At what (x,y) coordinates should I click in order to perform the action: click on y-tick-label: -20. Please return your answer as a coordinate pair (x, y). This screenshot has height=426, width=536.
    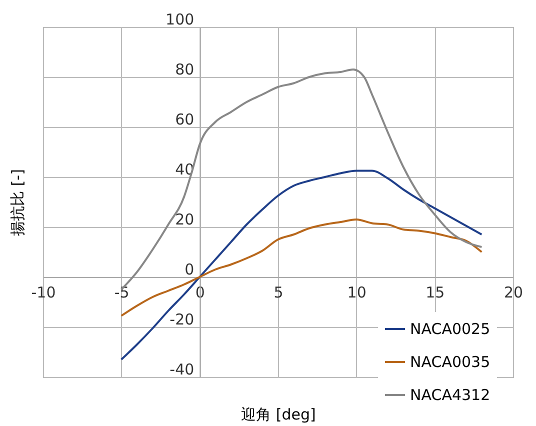
    Looking at the image, I should click on (182, 319).